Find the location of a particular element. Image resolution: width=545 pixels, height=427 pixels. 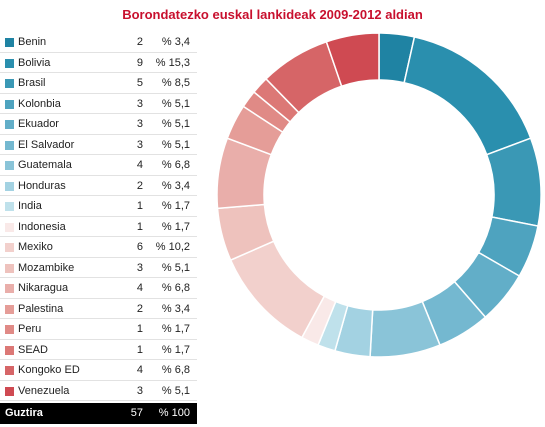

legend-label: Peru is located at coordinates (30, 329).